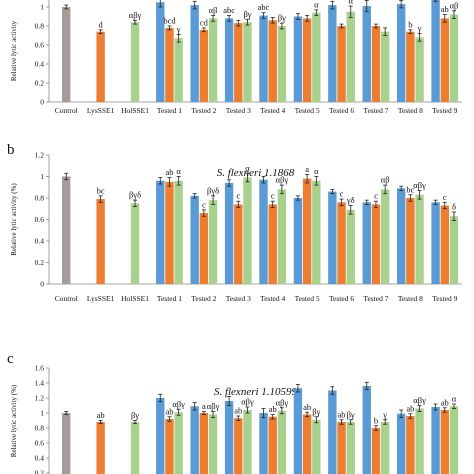 The height and width of the screenshot is (474, 474). What do you see at coordinates (213, 190) in the screenshot?
I see `significance-label: βγδ` at bounding box center [213, 190].